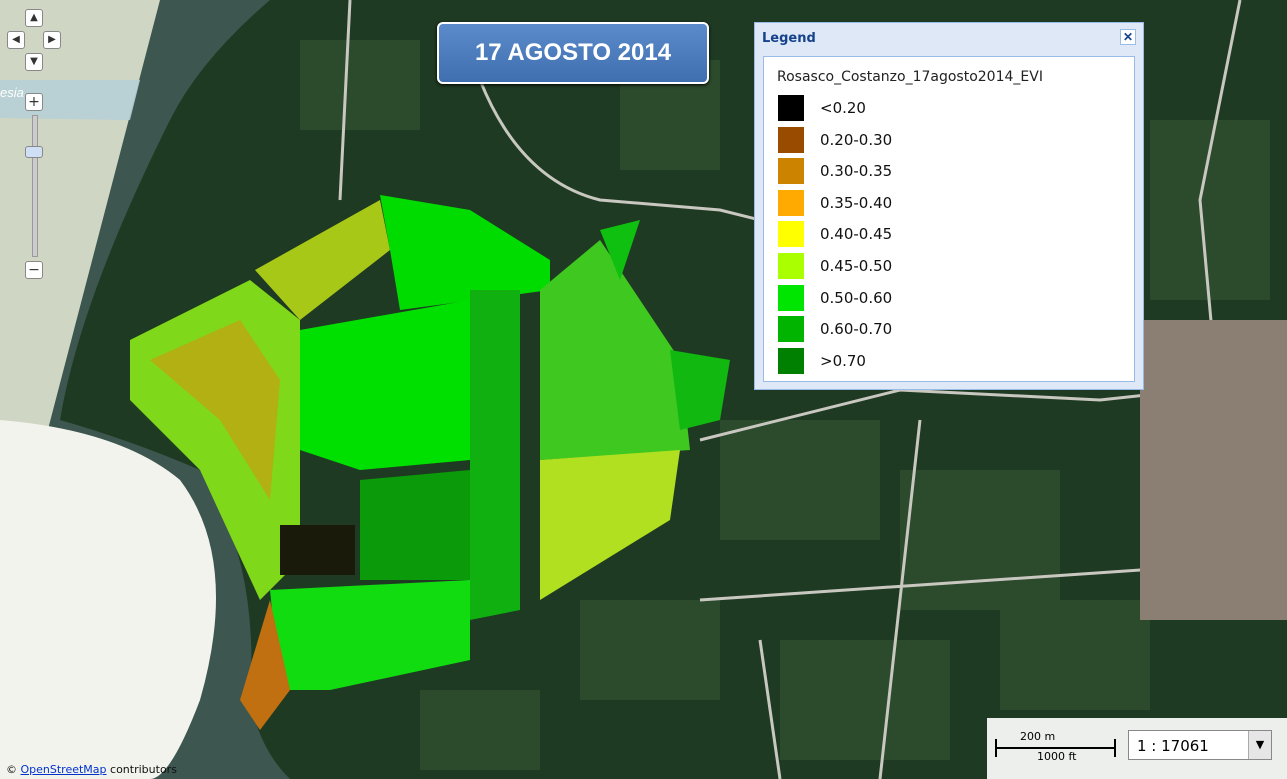  I want to click on legend-item: >0.70, so click(822, 360).